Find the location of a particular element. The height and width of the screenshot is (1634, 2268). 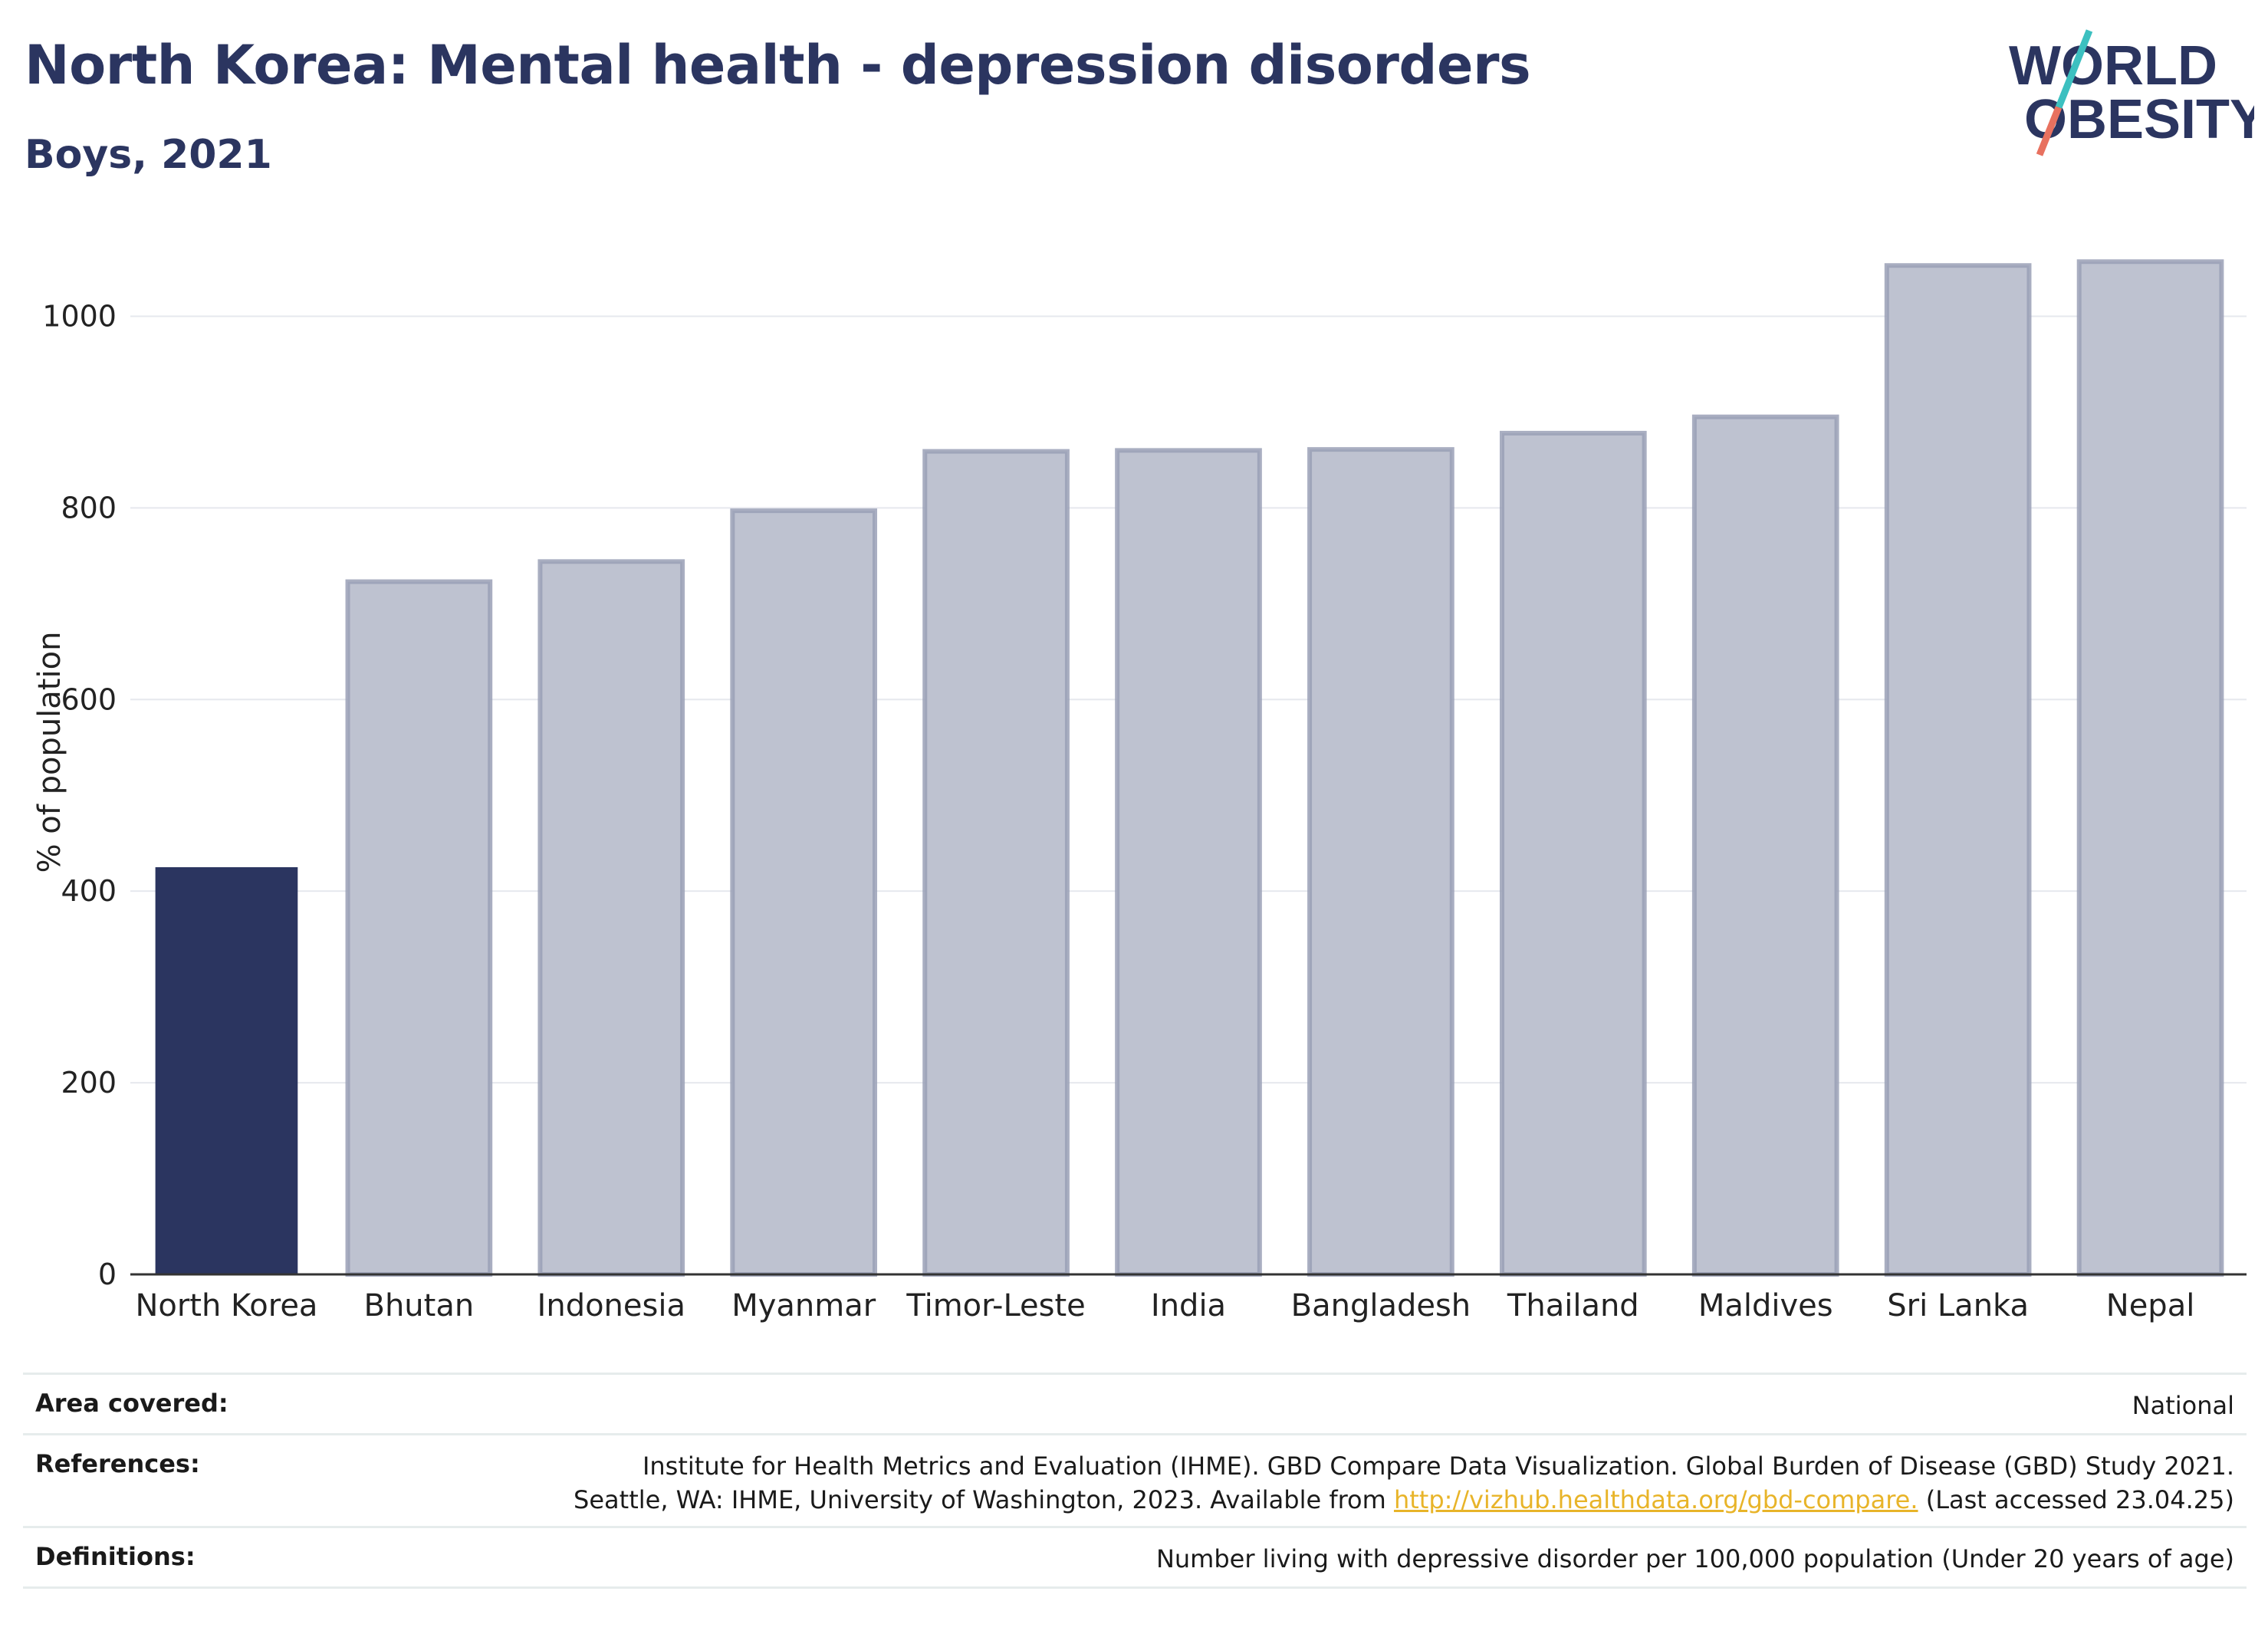

chart-subtitle: Boys, 2021 is located at coordinates (148, 155).